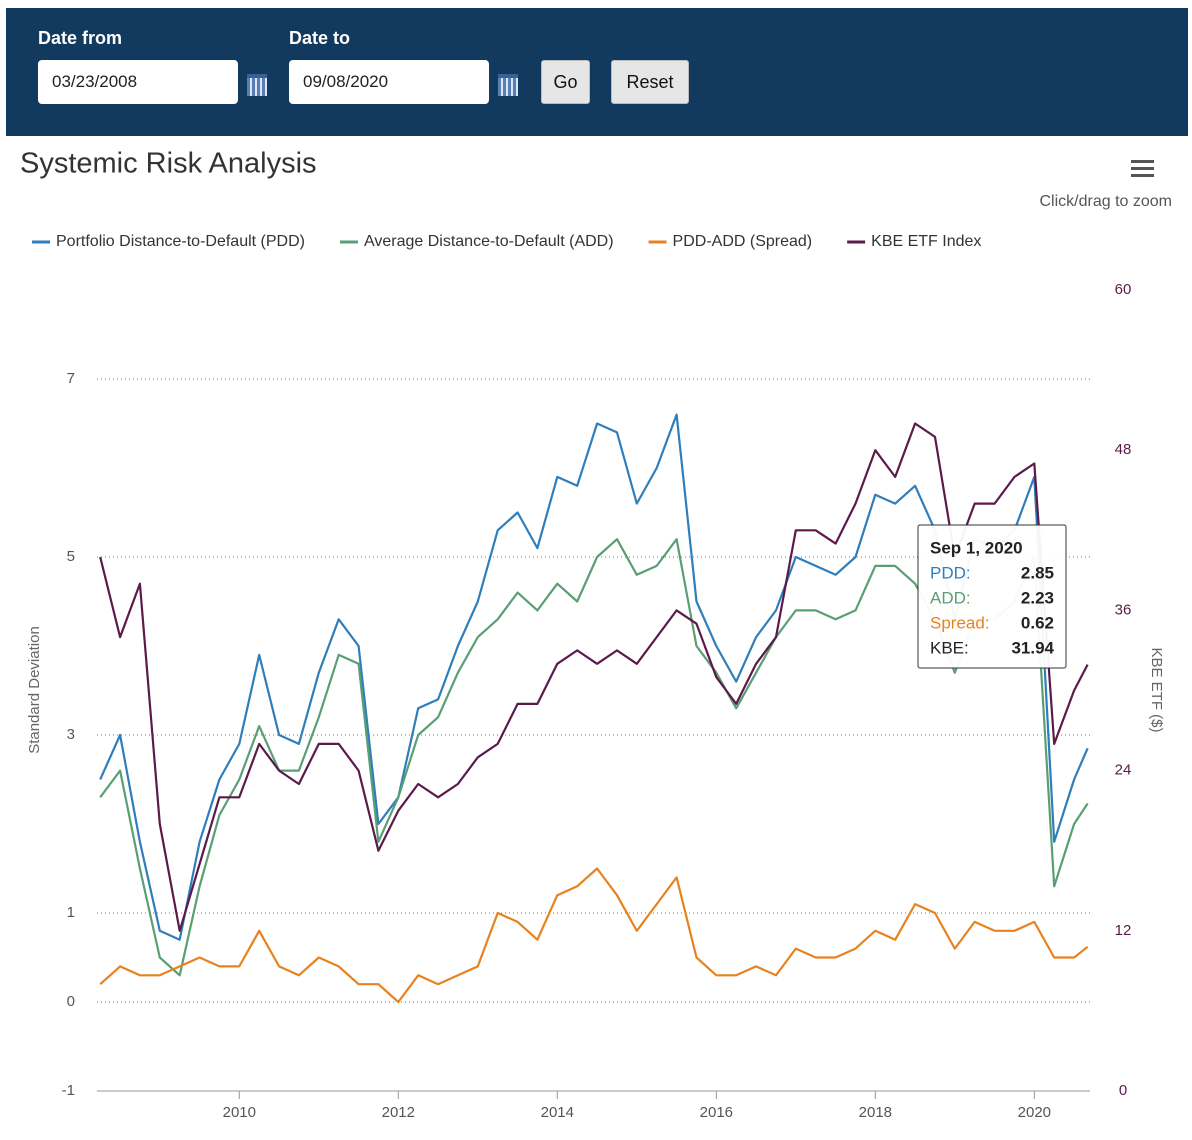 This screenshot has width=1192, height=1140. What do you see at coordinates (1156, 689) in the screenshot?
I see `y2-axis-title: KBE ETF ($)` at bounding box center [1156, 689].